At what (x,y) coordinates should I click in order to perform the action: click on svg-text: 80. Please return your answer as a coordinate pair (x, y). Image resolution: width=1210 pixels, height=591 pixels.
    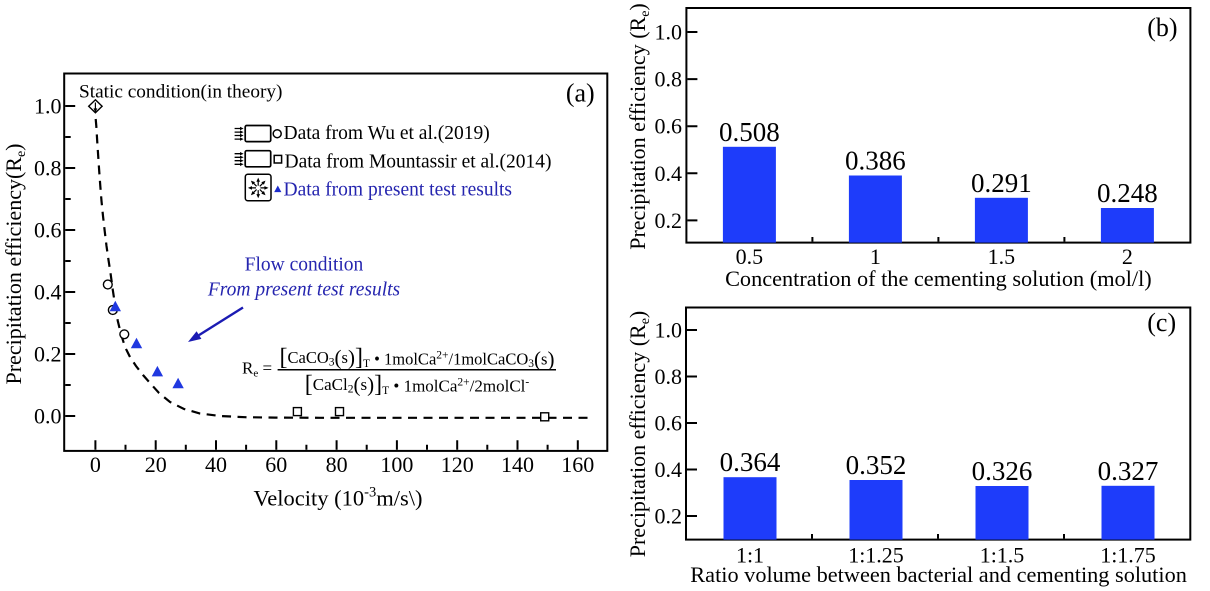
    Looking at the image, I should click on (337, 464).